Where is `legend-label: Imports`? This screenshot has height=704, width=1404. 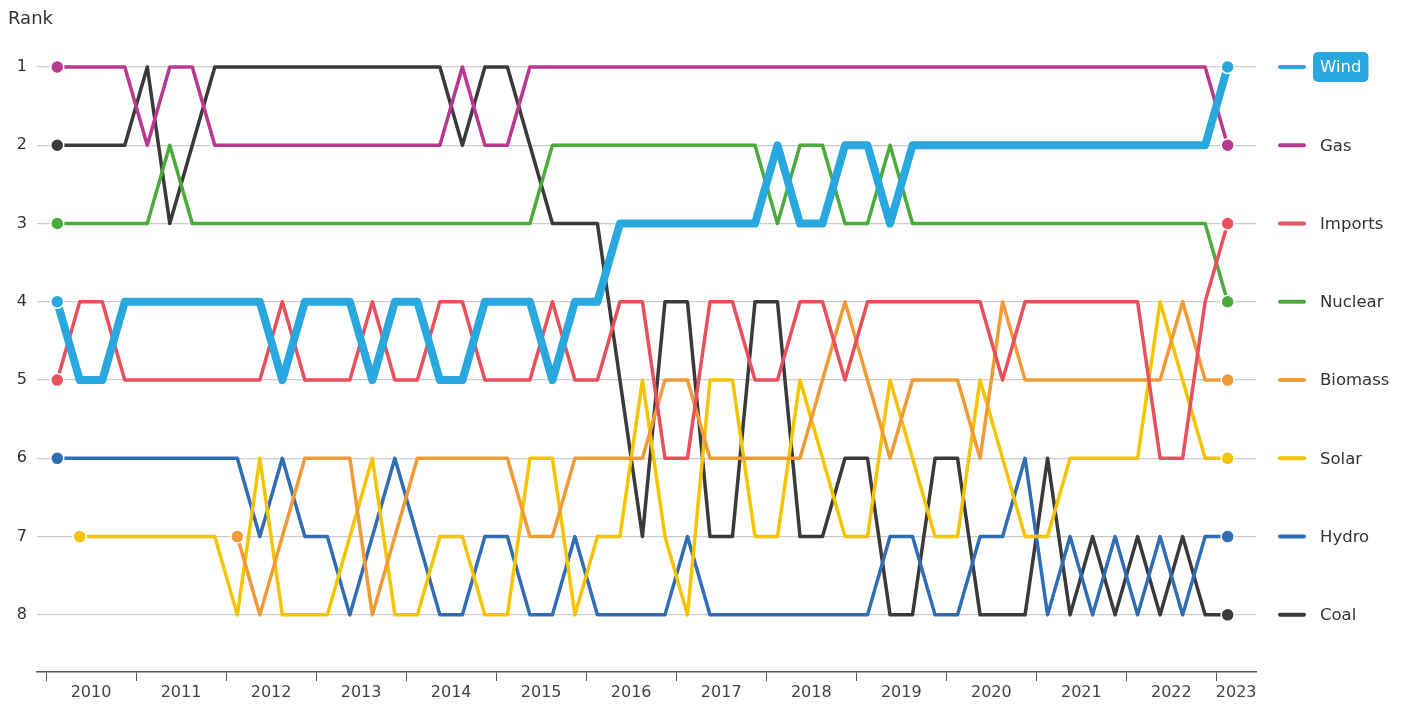
legend-label: Imports is located at coordinates (1352, 223).